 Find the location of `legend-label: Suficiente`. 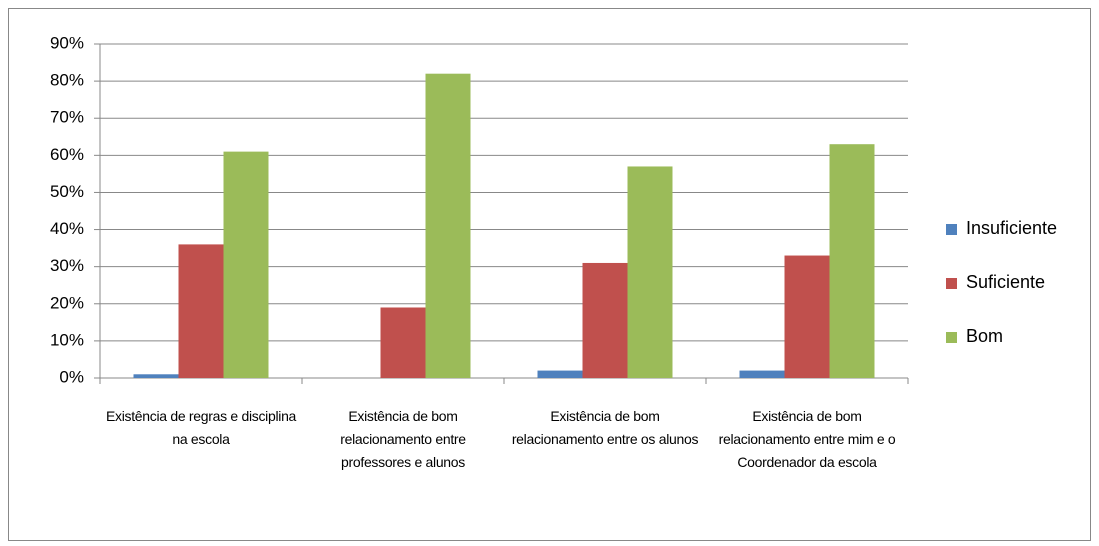

legend-label: Suficiente is located at coordinates (1005, 282).